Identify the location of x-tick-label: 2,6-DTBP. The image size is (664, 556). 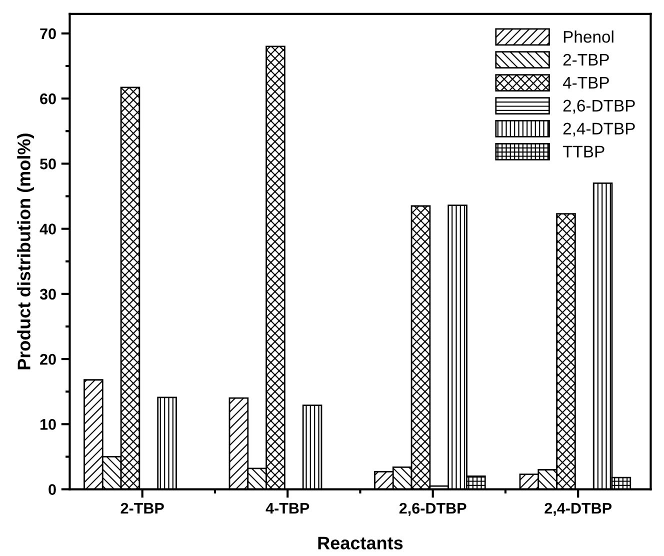
(432, 509).